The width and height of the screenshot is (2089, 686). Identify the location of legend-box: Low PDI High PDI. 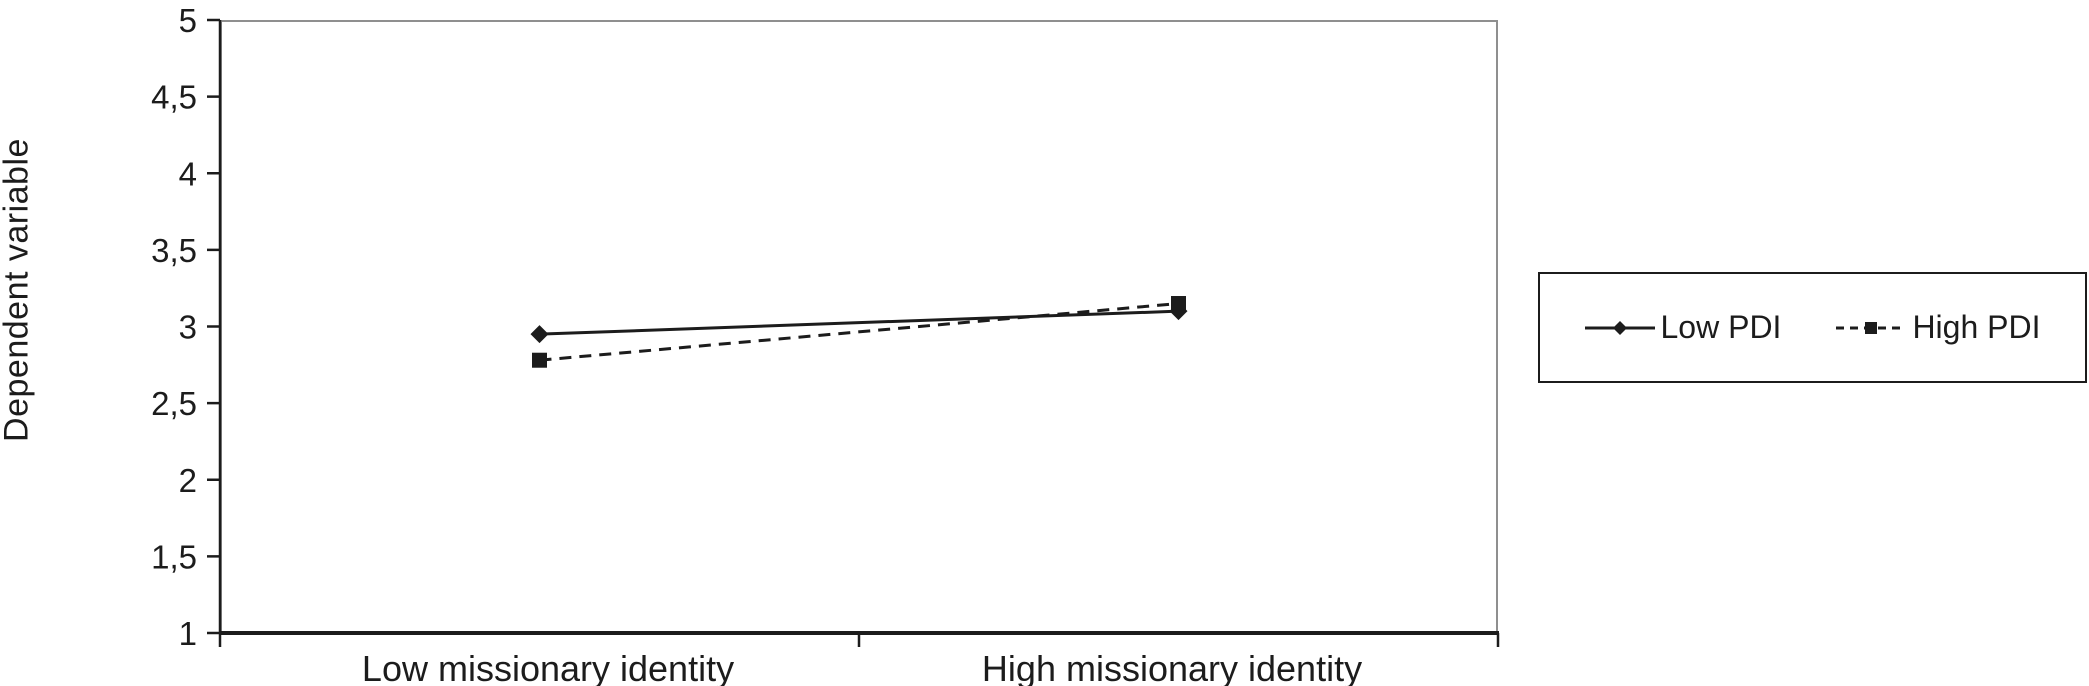
(1812, 327).